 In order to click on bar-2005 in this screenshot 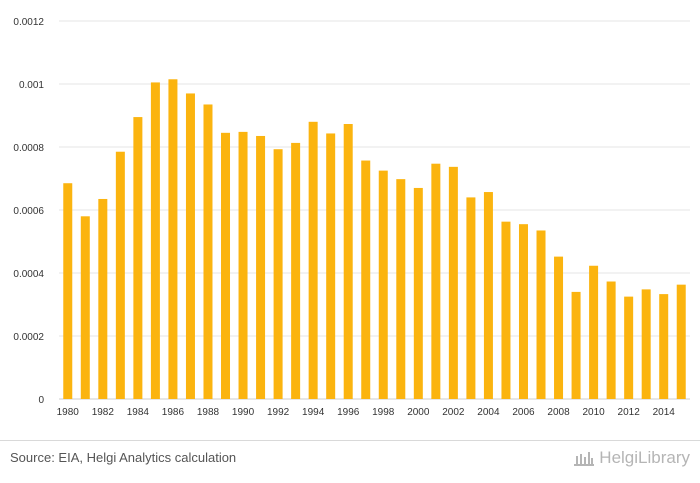, I will do `click(506, 310)`.